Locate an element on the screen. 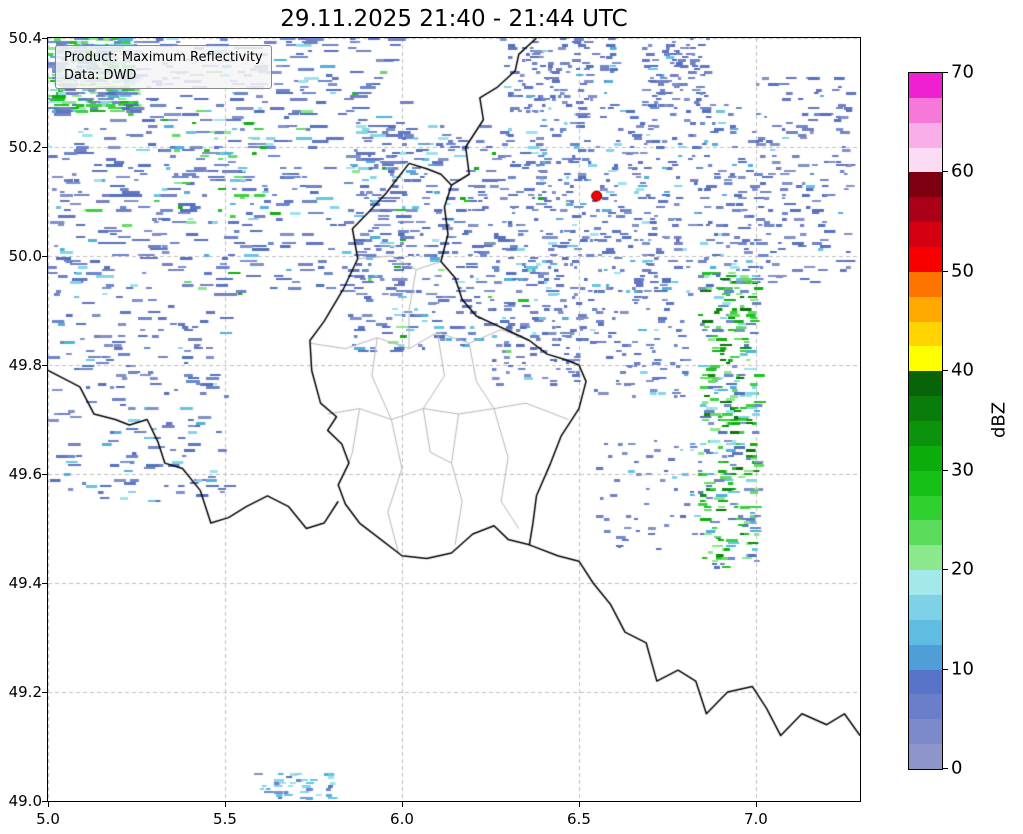  y-tick-label: 49.8 is located at coordinates (25, 365).